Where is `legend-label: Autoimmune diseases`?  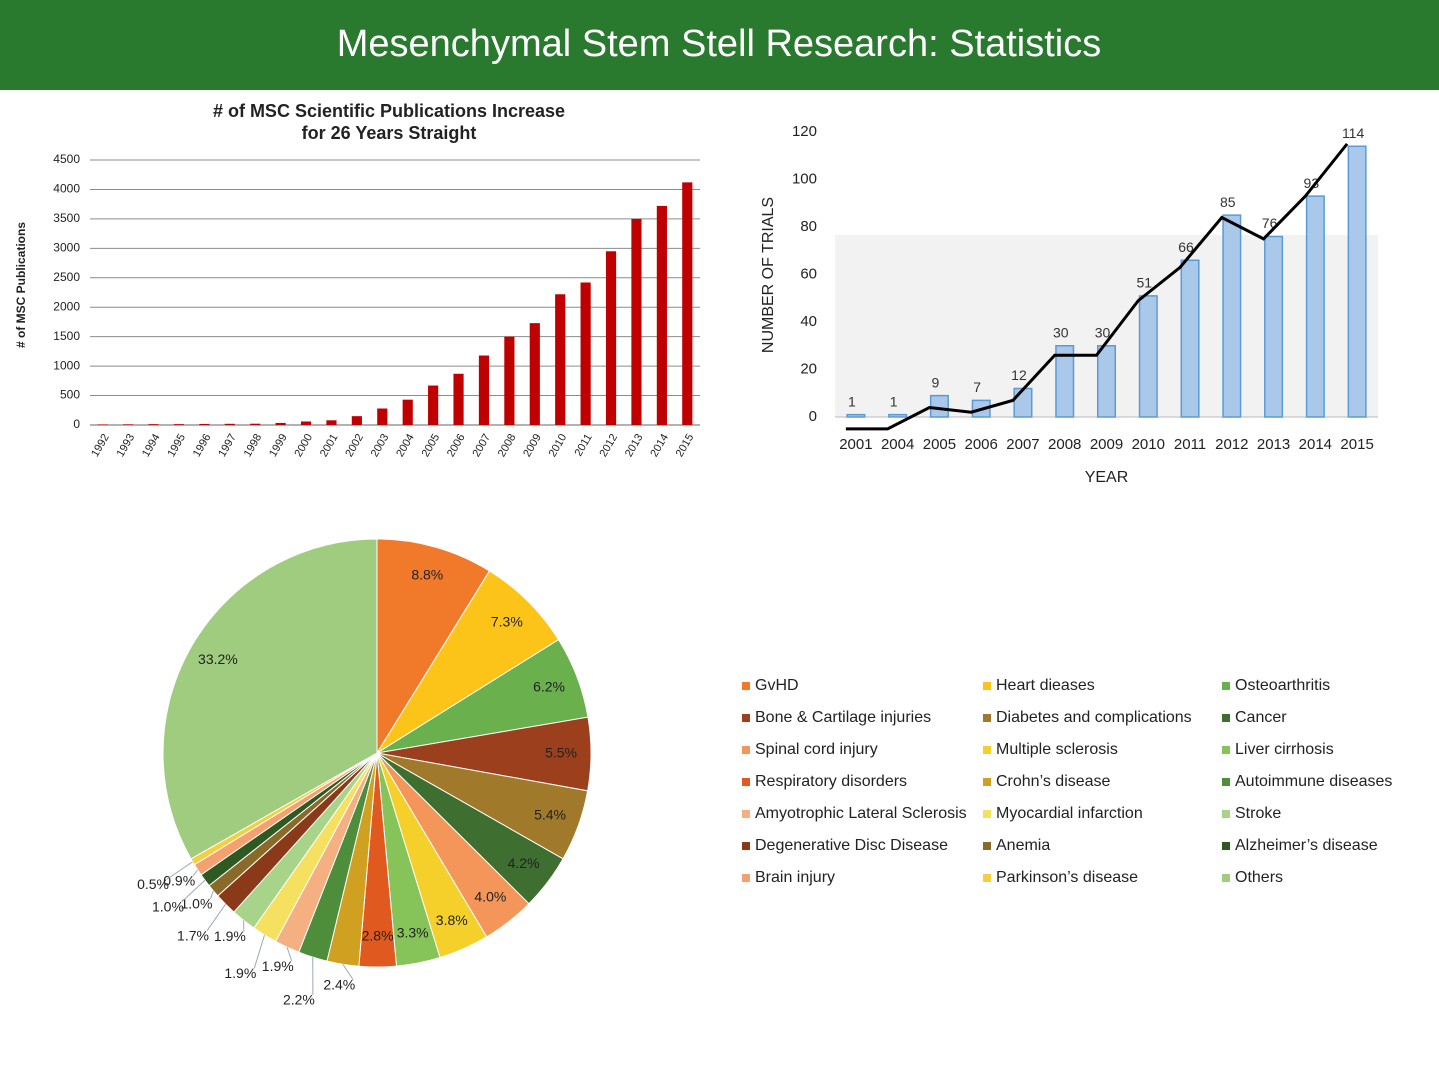
legend-label: Autoimmune diseases is located at coordinates (1313, 781).